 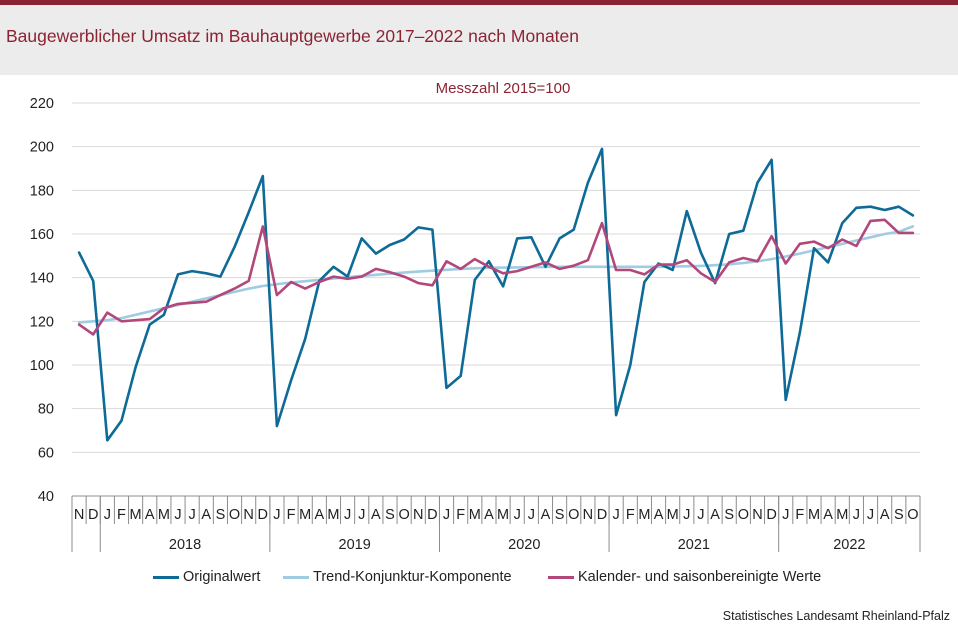 What do you see at coordinates (412, 577) in the screenshot?
I see `legend-label-trend: Trend-Konjunktur-Komponente` at bounding box center [412, 577].